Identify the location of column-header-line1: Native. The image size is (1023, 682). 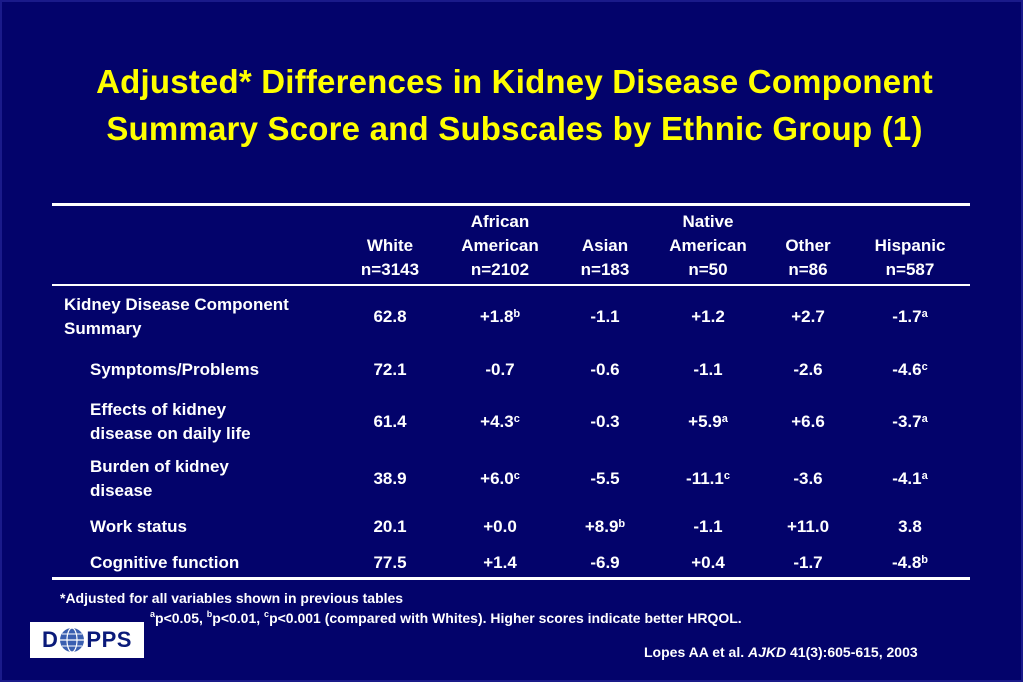
(708, 221).